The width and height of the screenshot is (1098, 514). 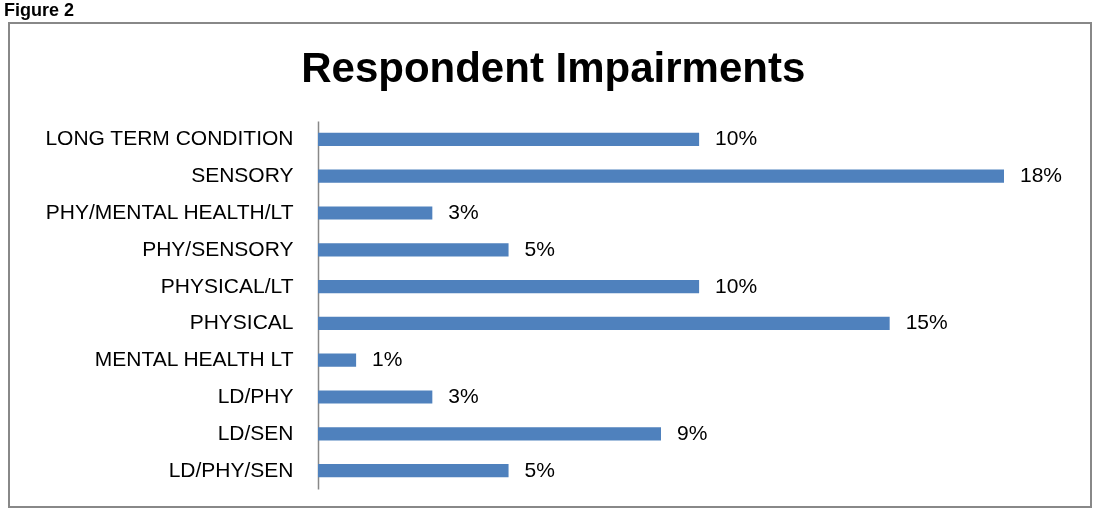 What do you see at coordinates (241, 322) in the screenshot?
I see `y-tick-label: PHYSICAL` at bounding box center [241, 322].